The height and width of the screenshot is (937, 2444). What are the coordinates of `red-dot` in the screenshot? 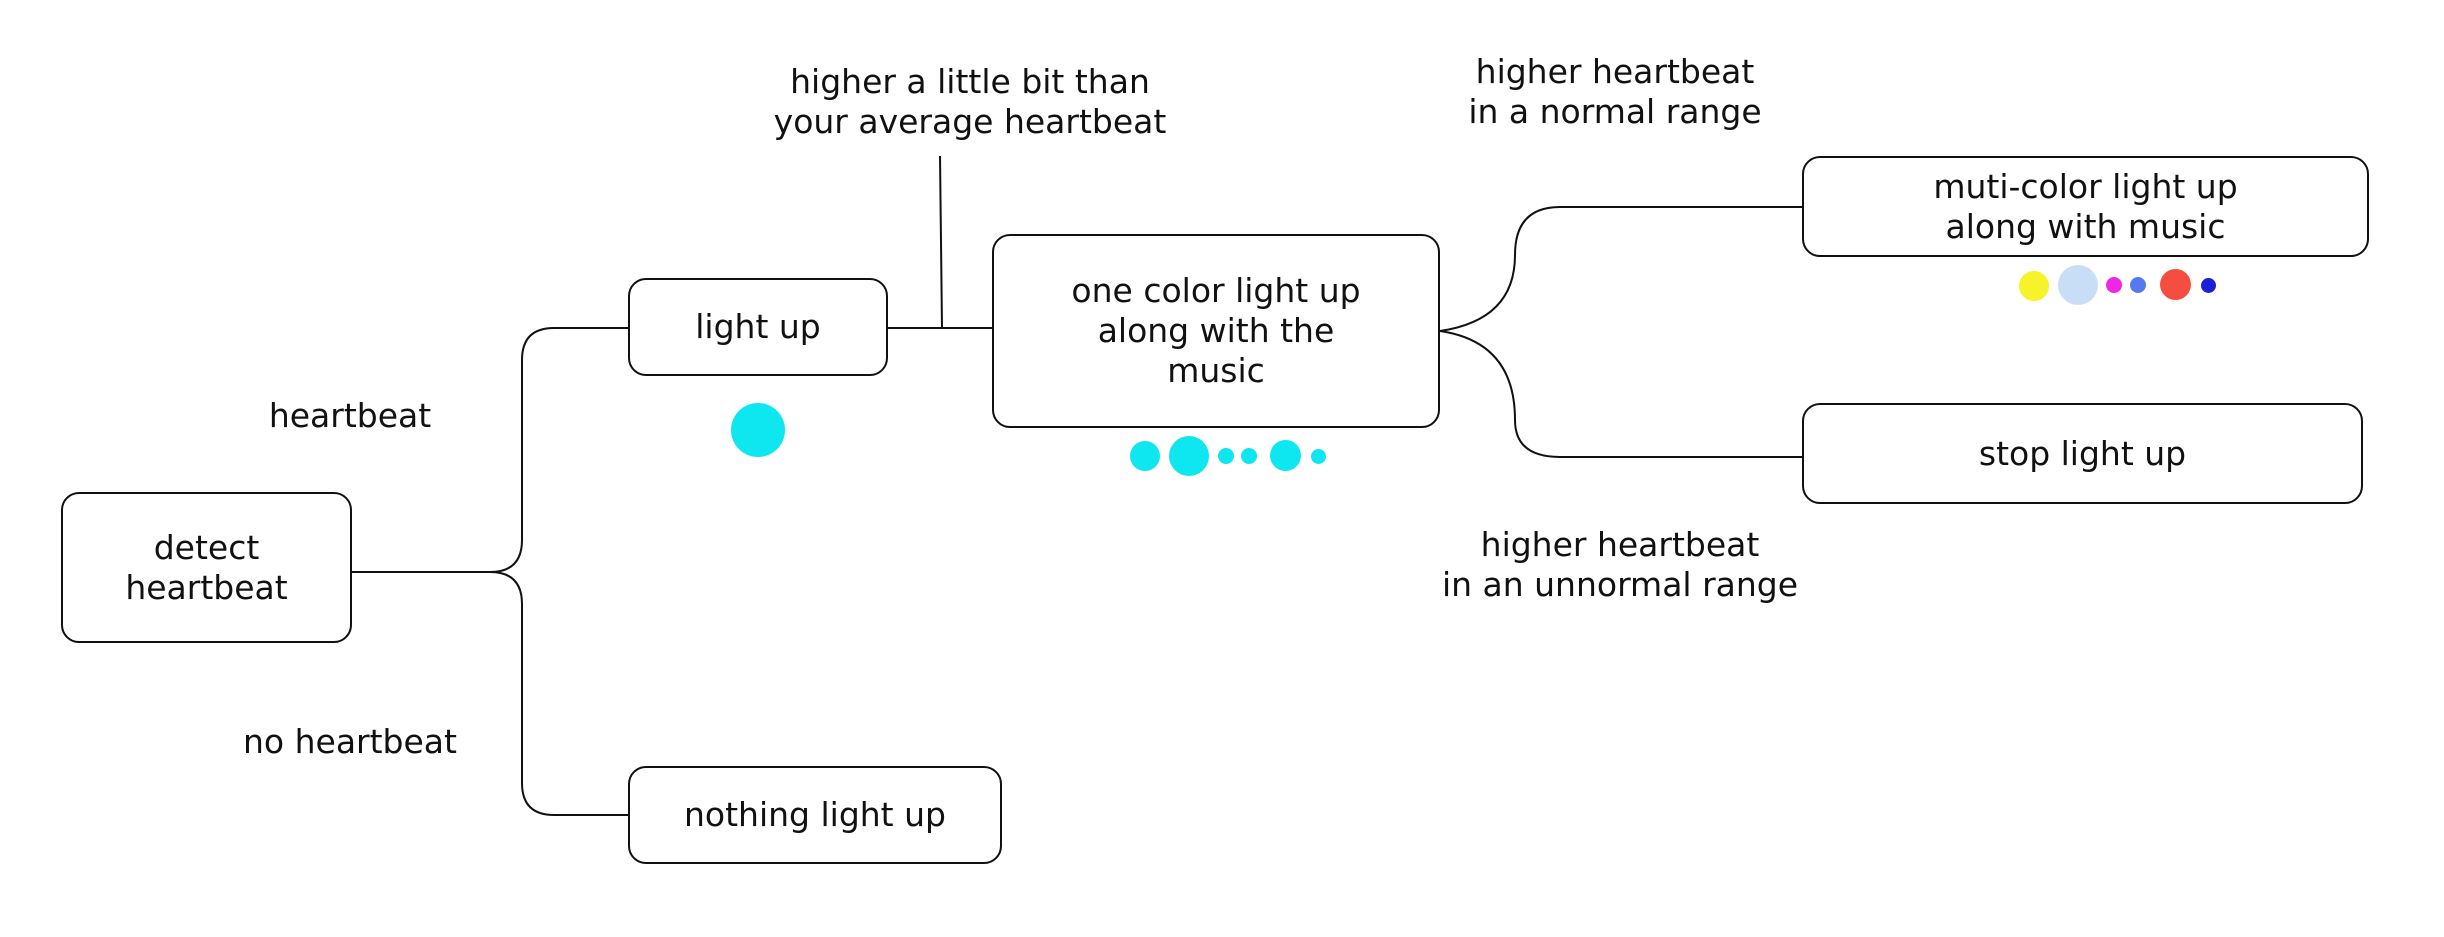 It's located at (2175, 284).